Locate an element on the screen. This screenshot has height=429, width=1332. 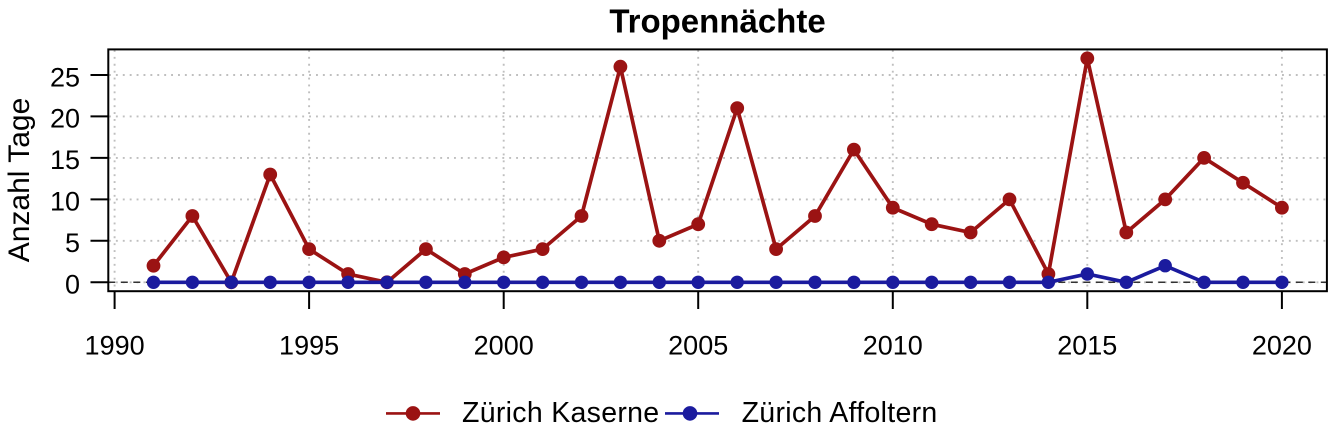
svg-text: 2010 is located at coordinates (893, 346).